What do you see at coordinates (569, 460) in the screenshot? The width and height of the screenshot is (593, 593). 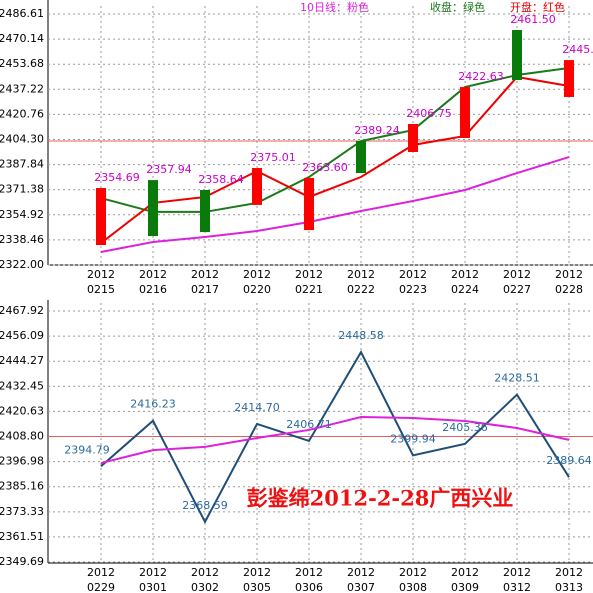 I see `value-label: 2389.64` at bounding box center [569, 460].